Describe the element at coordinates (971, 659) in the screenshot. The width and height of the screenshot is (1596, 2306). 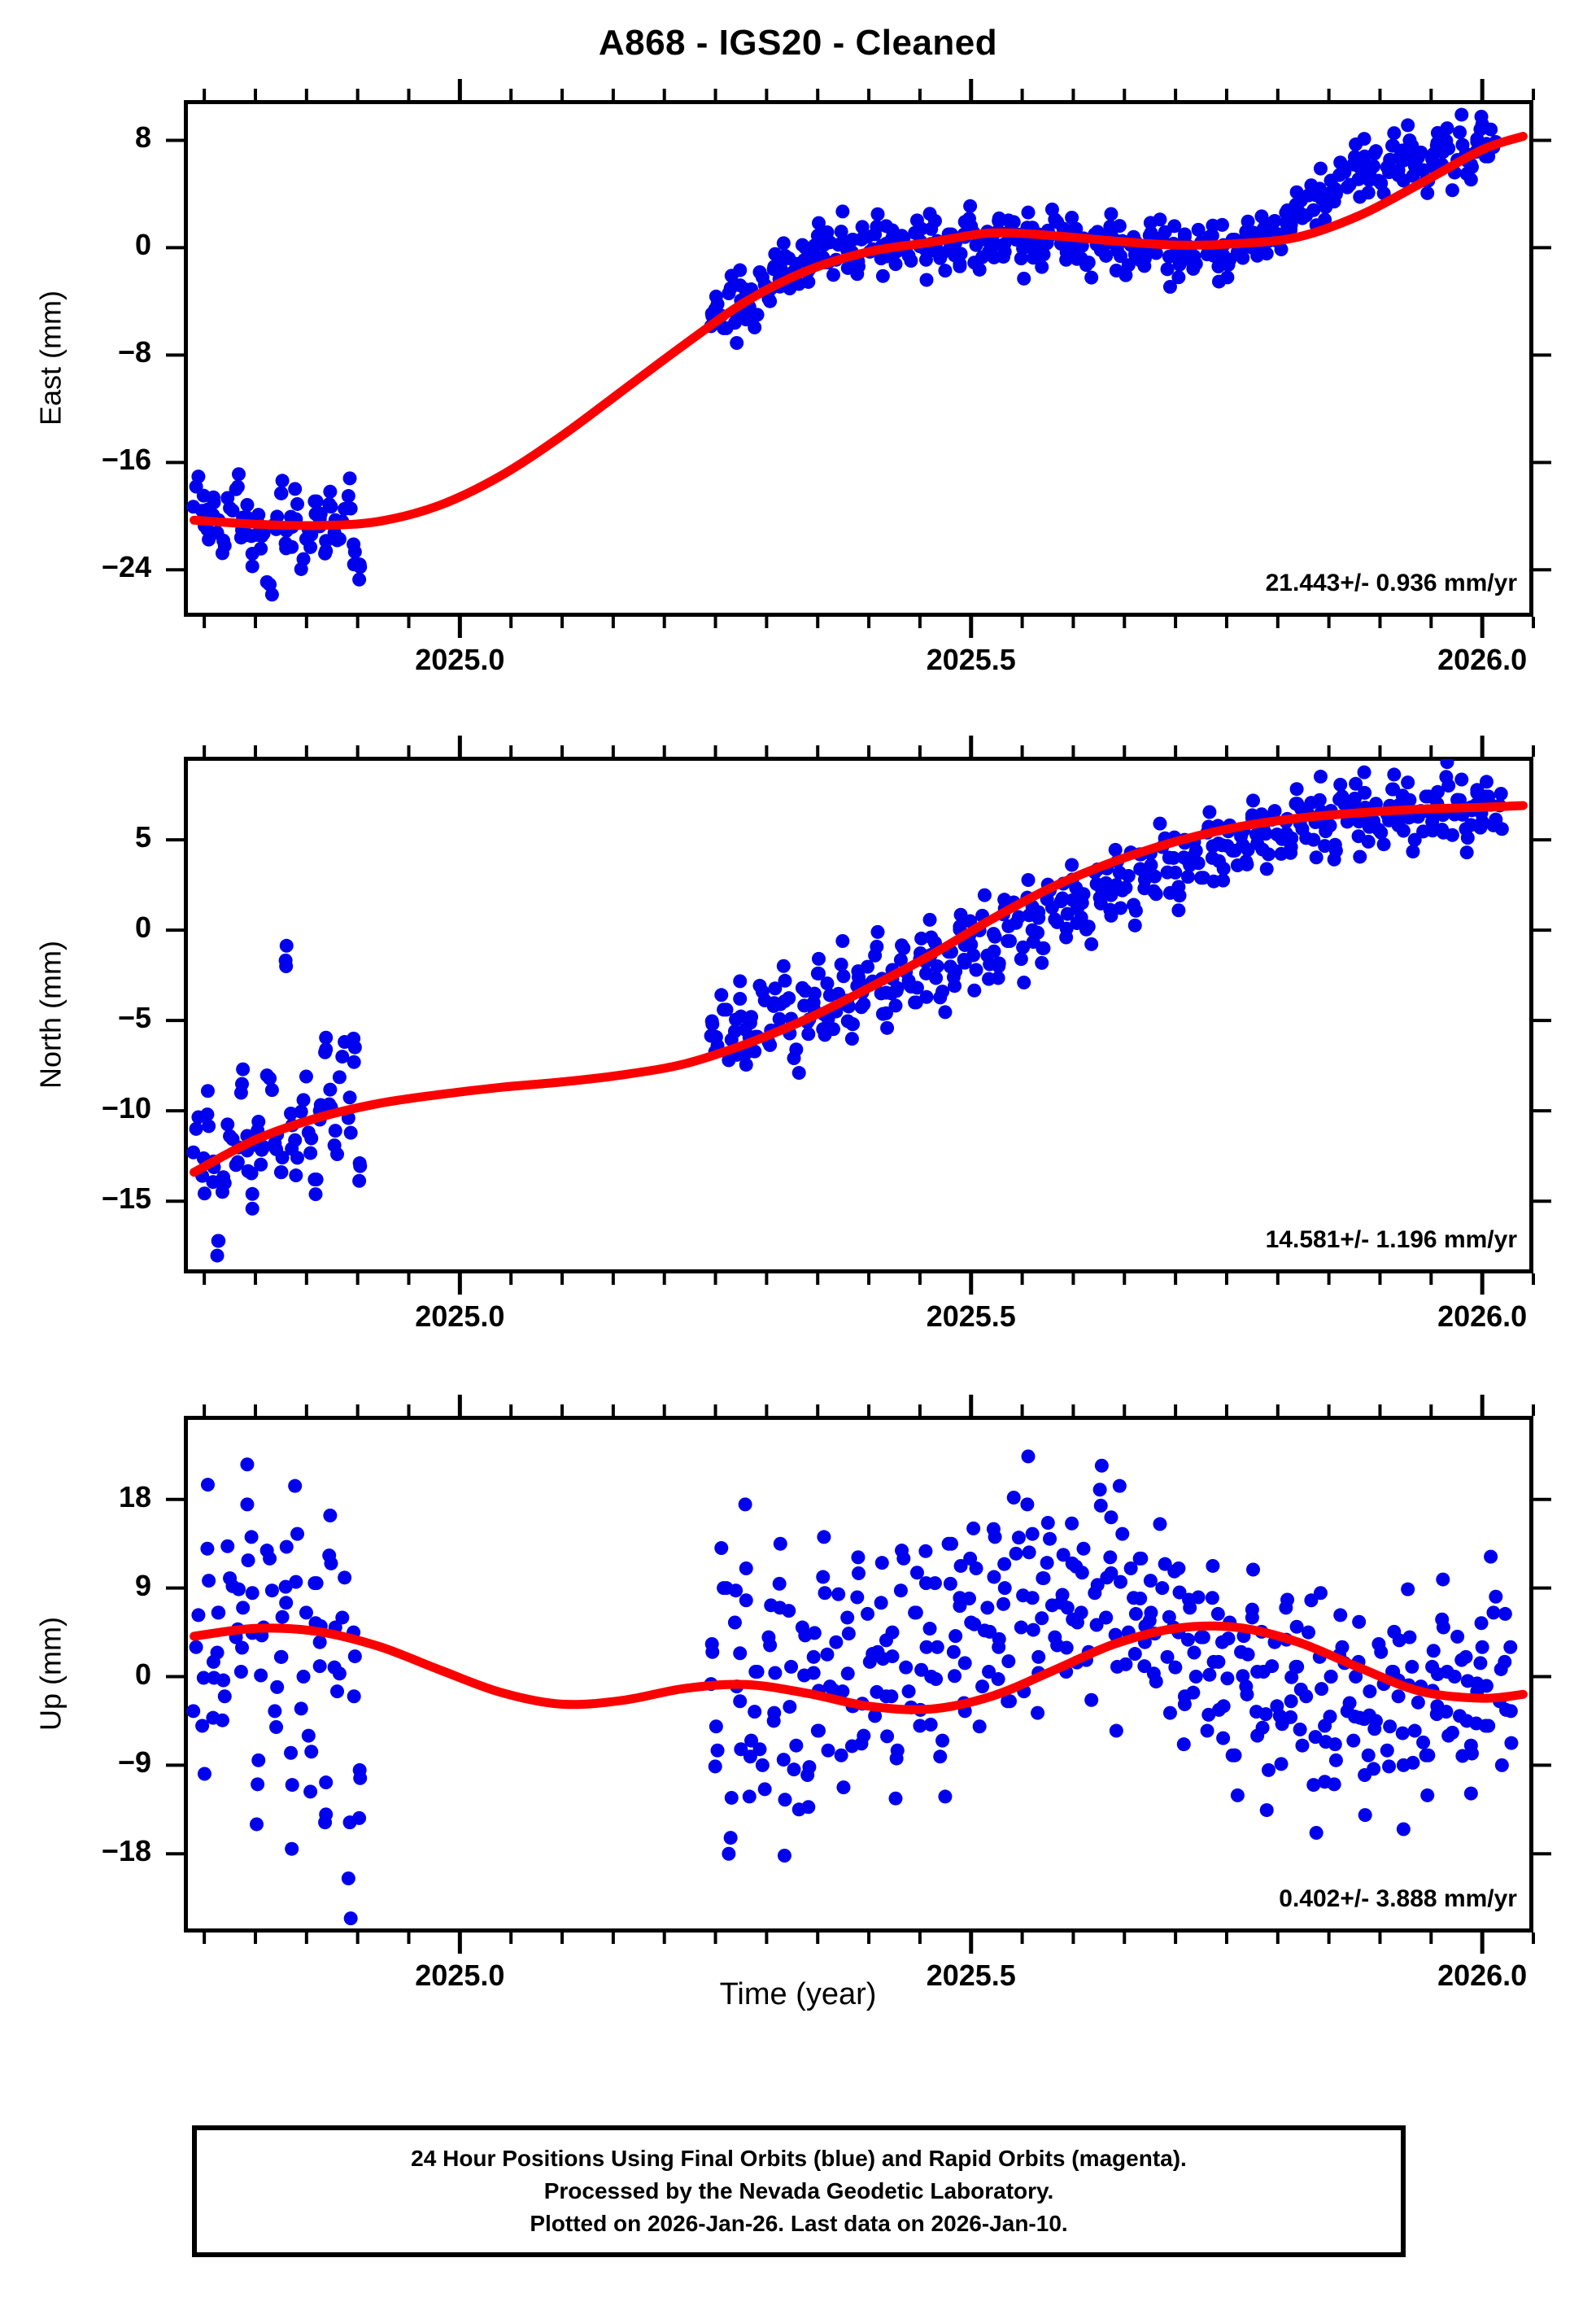
I see `x-tick-label-east-1: 2025.5` at that location.